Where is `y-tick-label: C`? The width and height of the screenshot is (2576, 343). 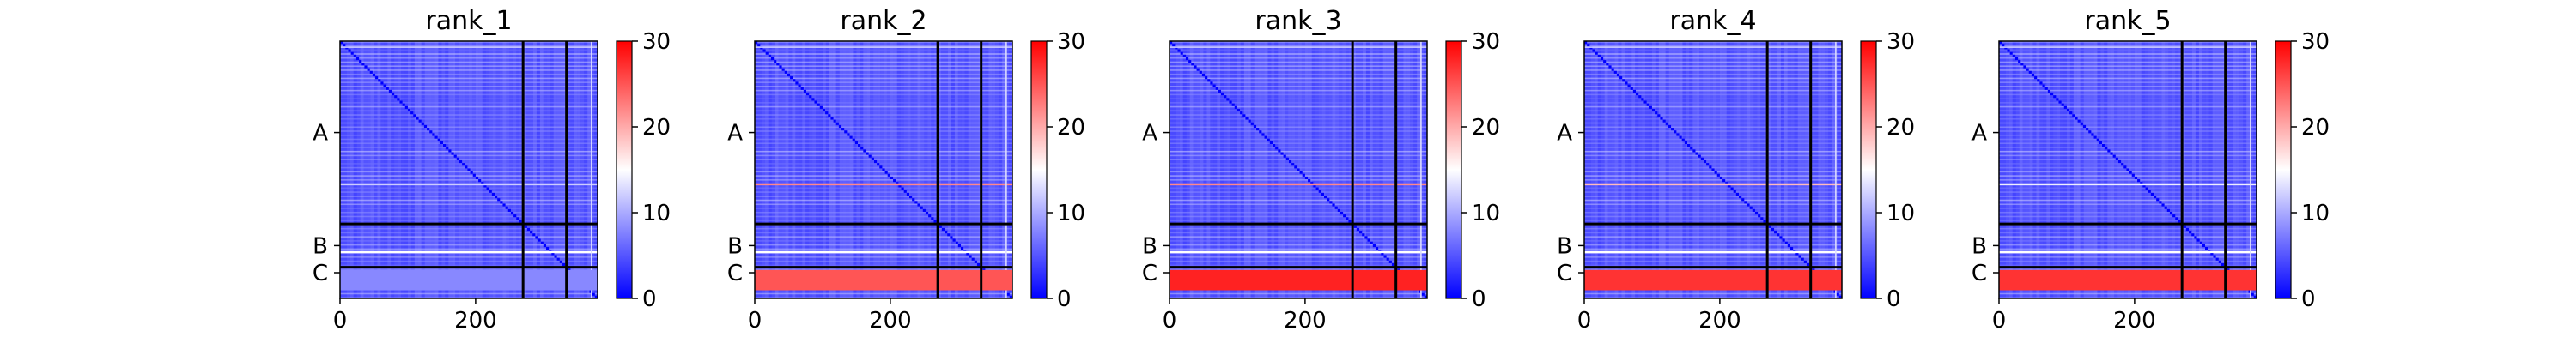 y-tick-label: C is located at coordinates (1979, 274).